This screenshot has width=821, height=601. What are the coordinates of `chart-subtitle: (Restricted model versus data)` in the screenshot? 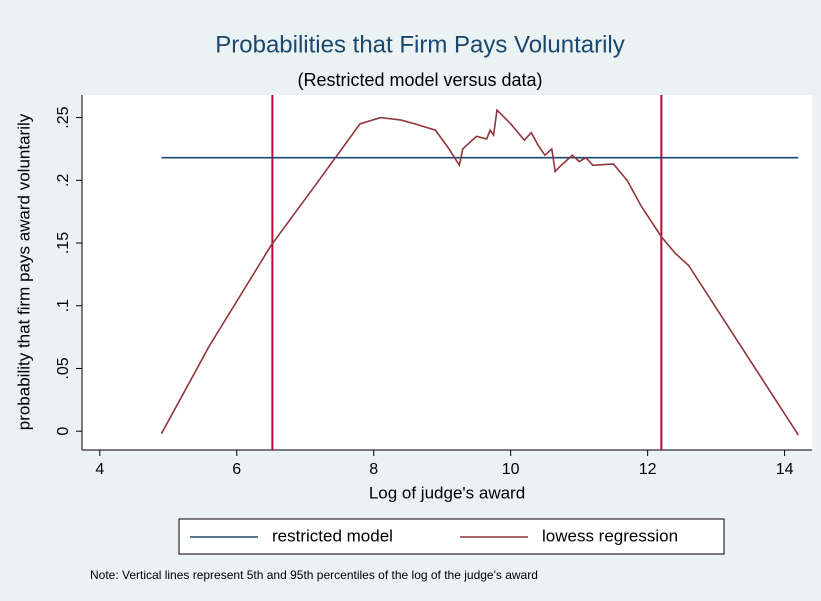 It's located at (419, 80).